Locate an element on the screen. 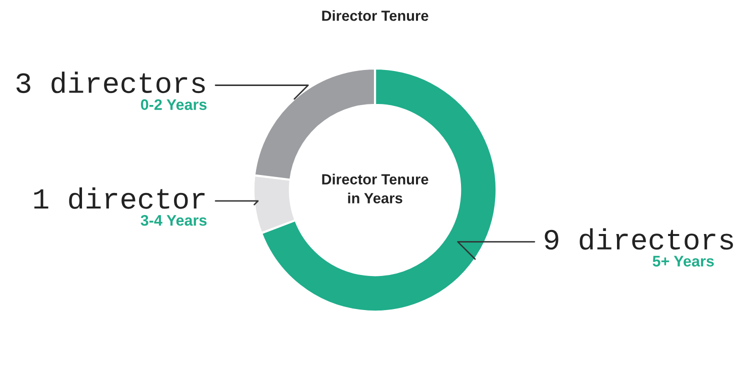  data-label: 1 director is located at coordinates (119, 198).